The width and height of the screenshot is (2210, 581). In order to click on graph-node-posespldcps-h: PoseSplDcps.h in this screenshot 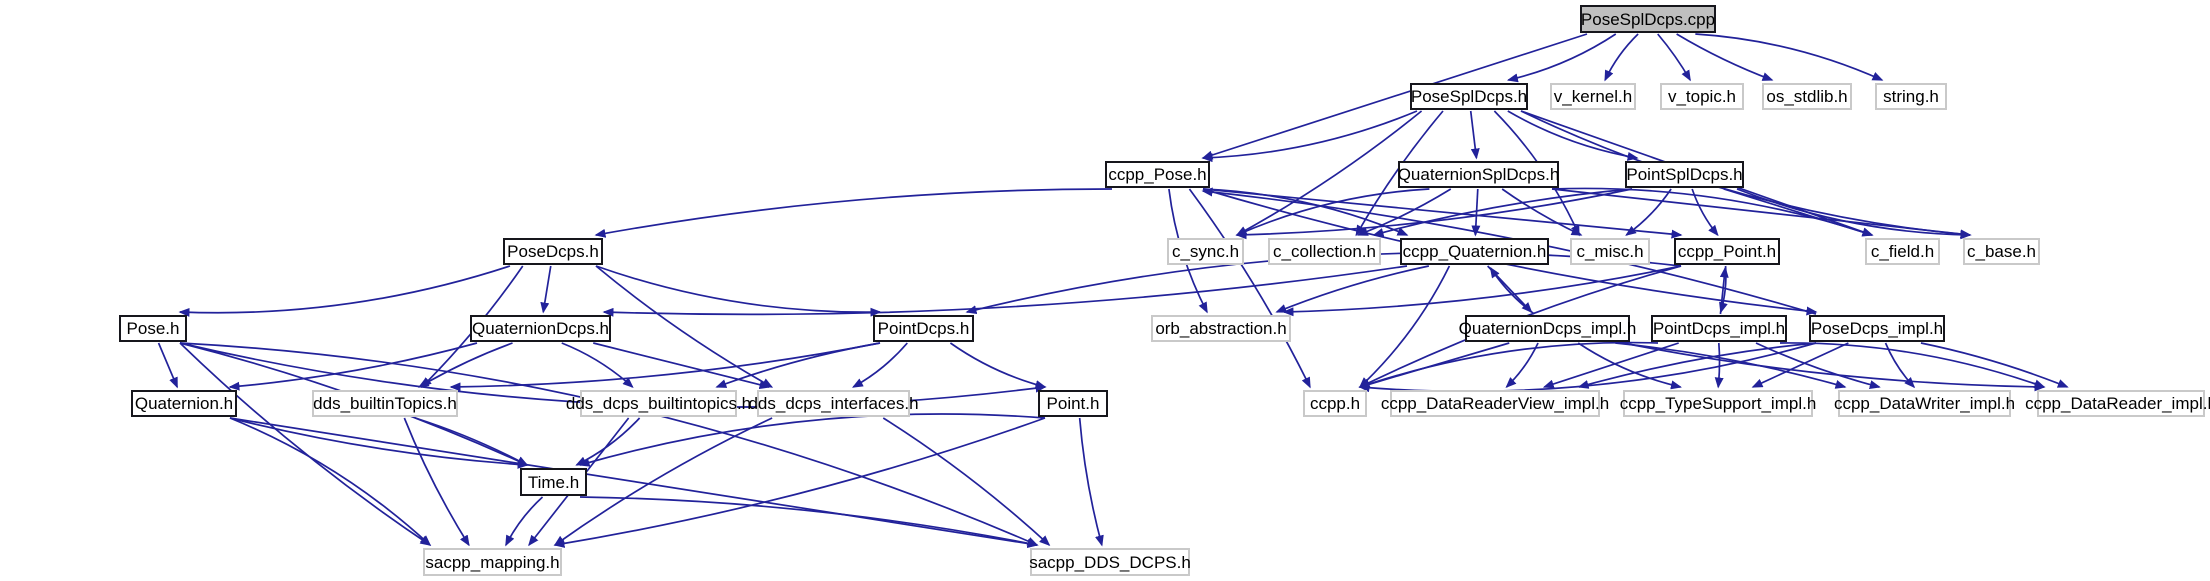, I will do `click(1469, 96)`.